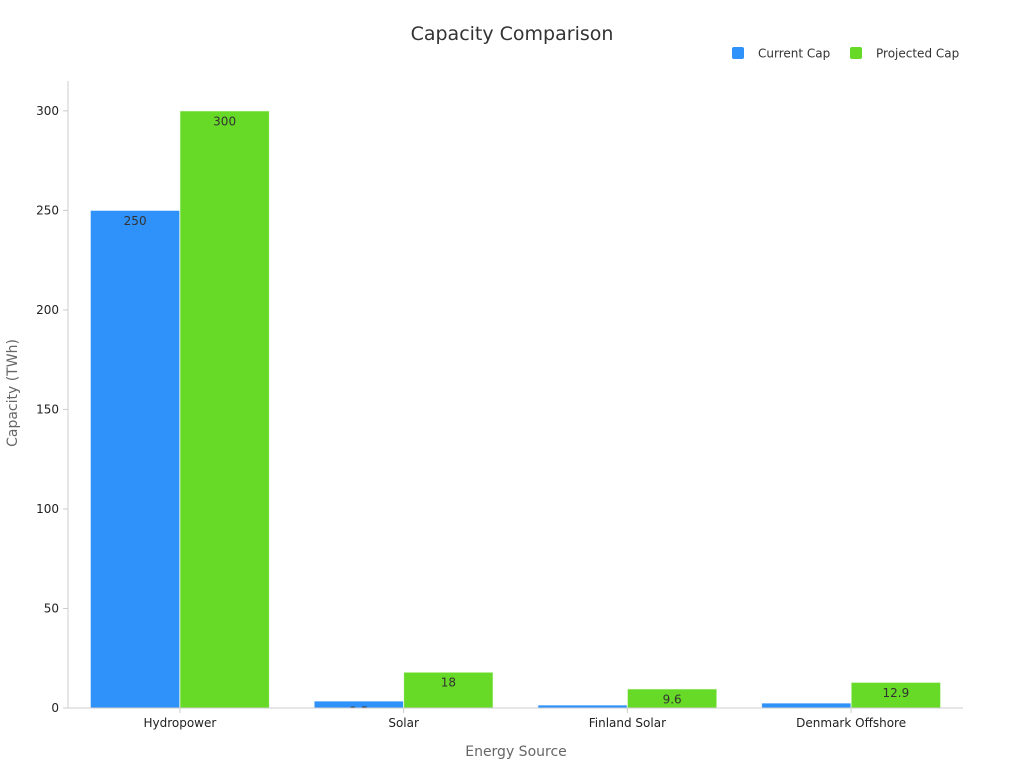  What do you see at coordinates (358, 712) in the screenshot?
I see `data-label-current-cap-solar: 3.5` at bounding box center [358, 712].